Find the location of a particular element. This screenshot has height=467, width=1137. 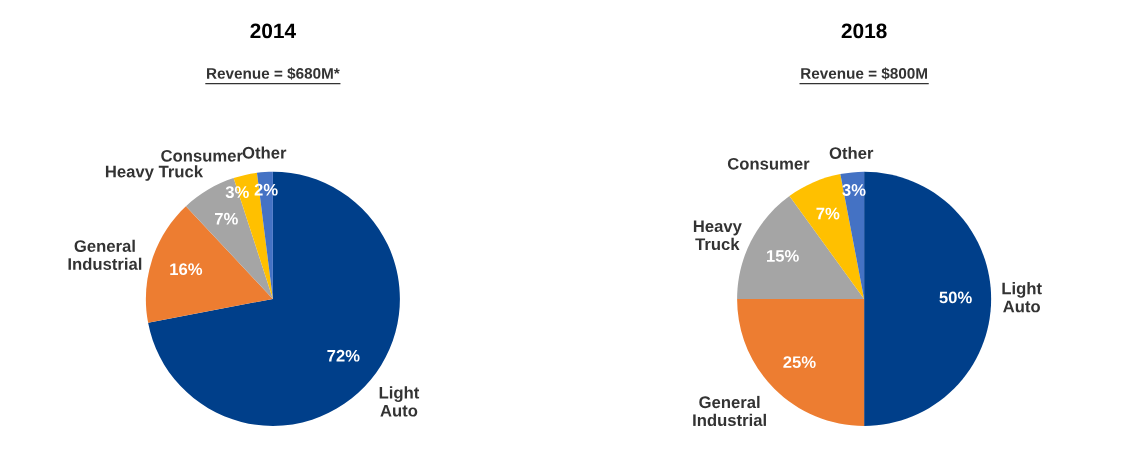

chart-subtitle: Revenue = $680M* is located at coordinates (273, 73).